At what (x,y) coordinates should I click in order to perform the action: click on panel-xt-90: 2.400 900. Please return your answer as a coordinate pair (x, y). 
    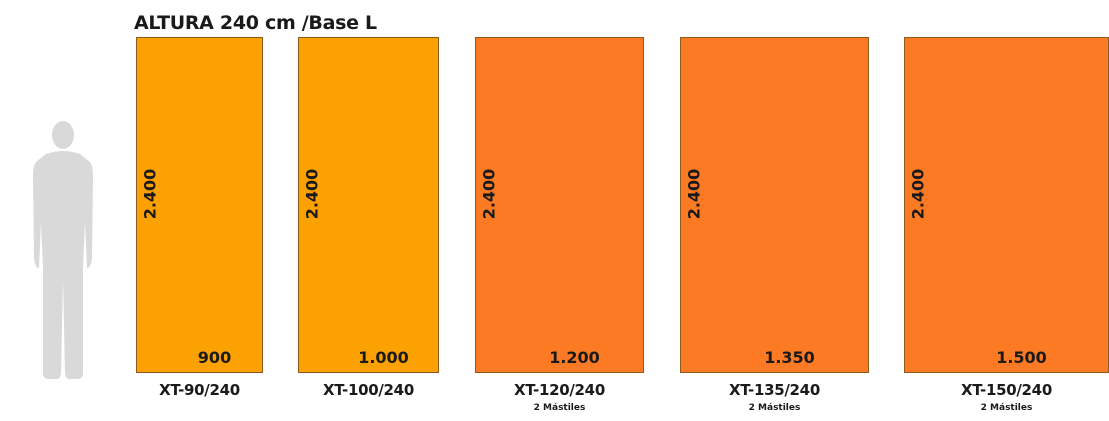
    Looking at the image, I should click on (199, 205).